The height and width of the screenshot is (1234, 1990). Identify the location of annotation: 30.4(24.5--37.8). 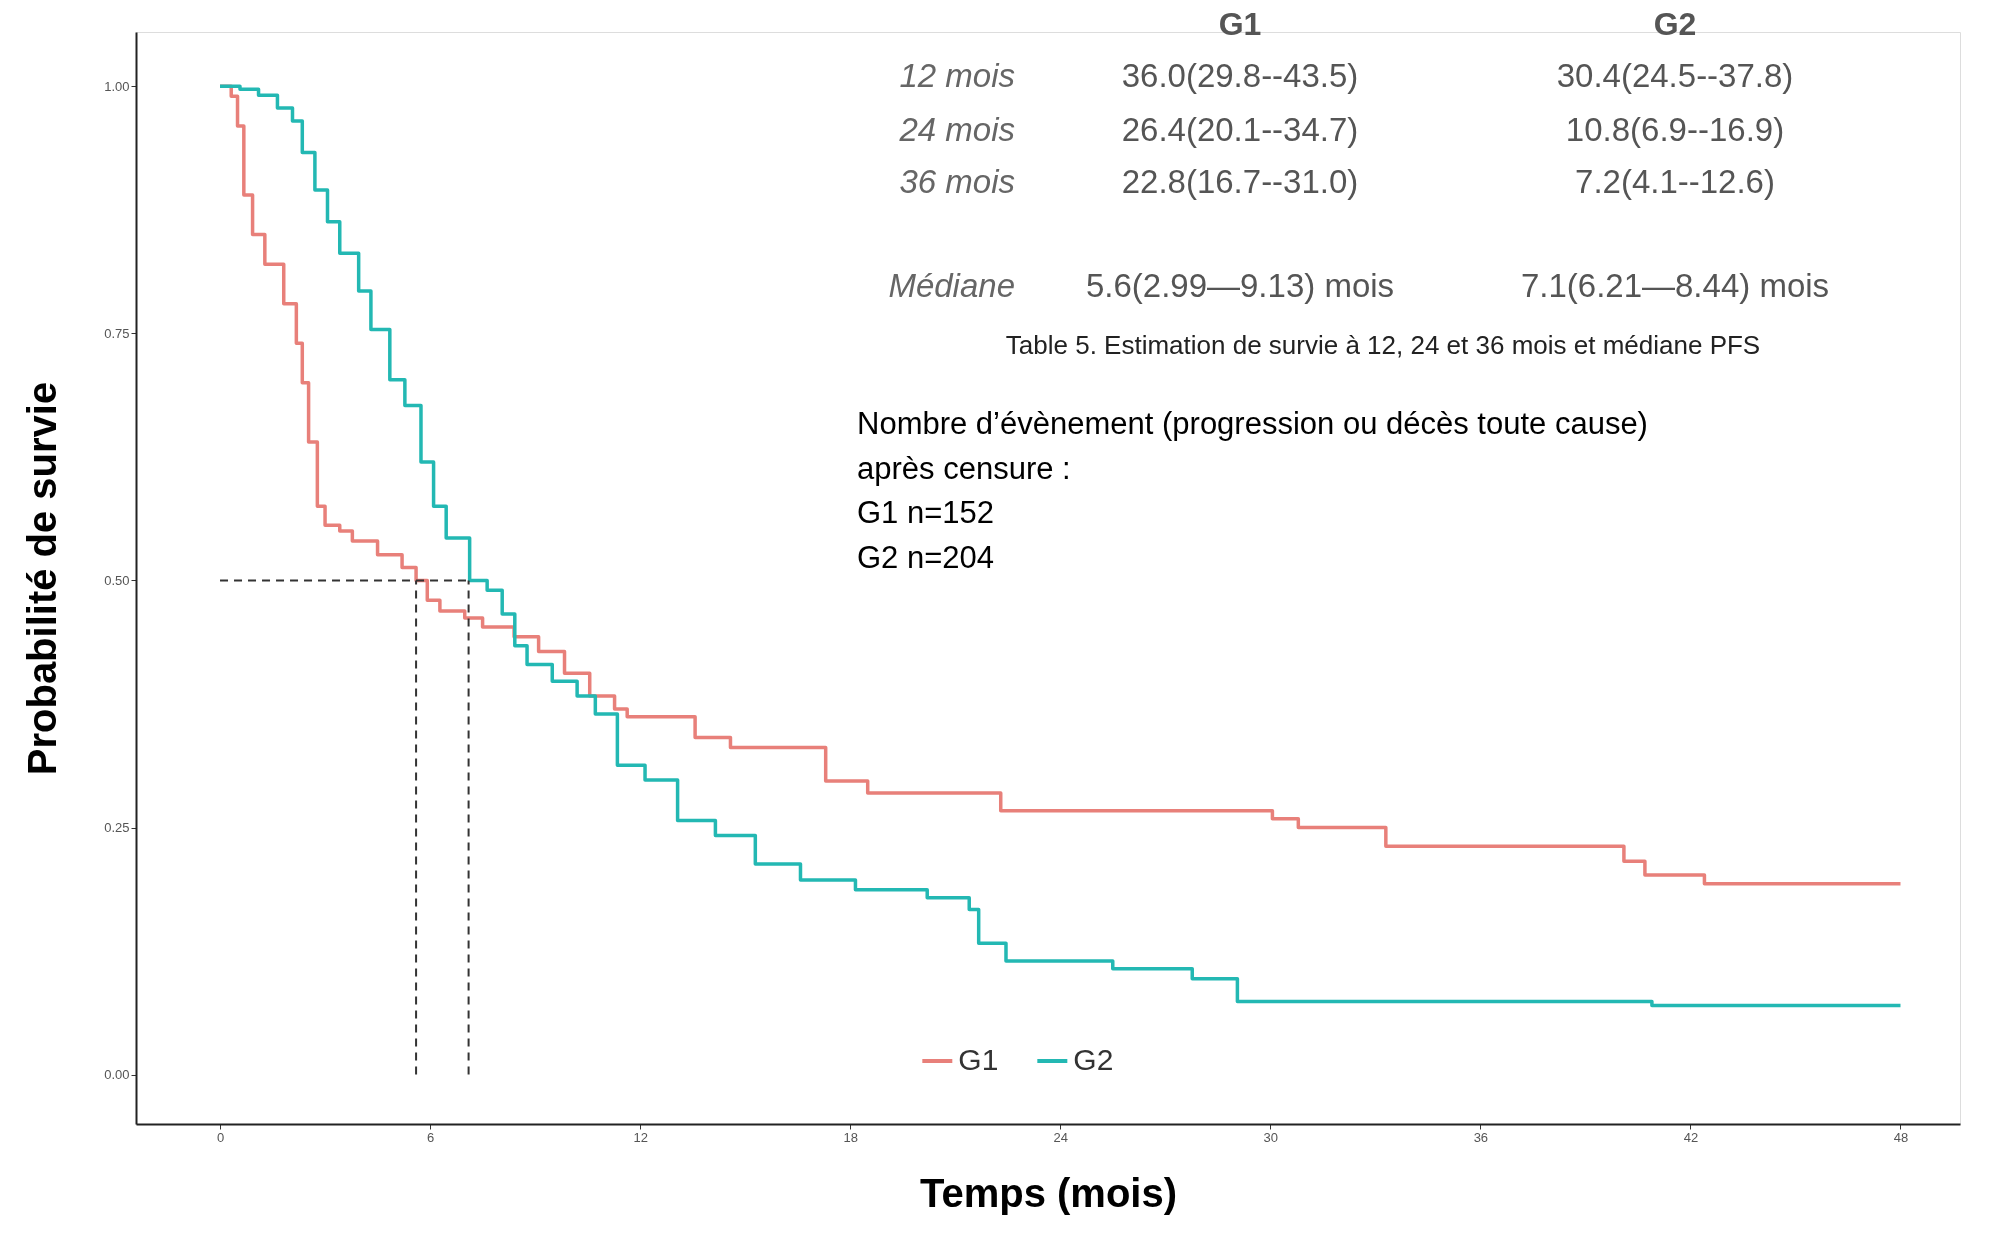
(1675, 75).